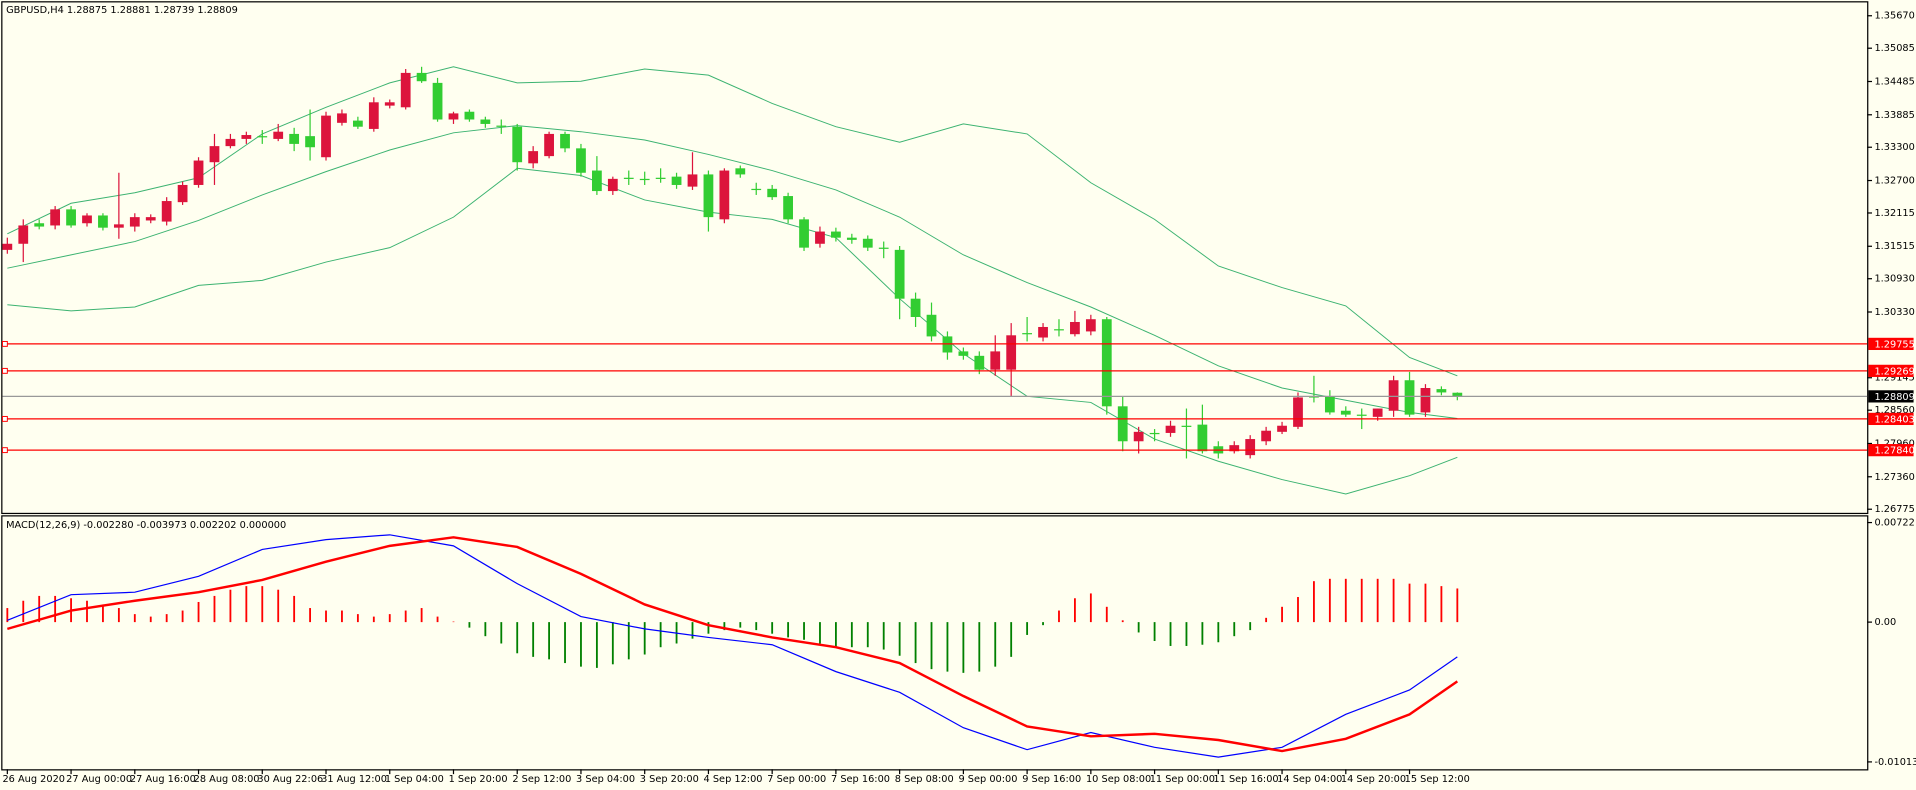  Describe the element at coordinates (733, 779) in the screenshot. I see `x-tick-label: 4 Sep 12:00` at that location.